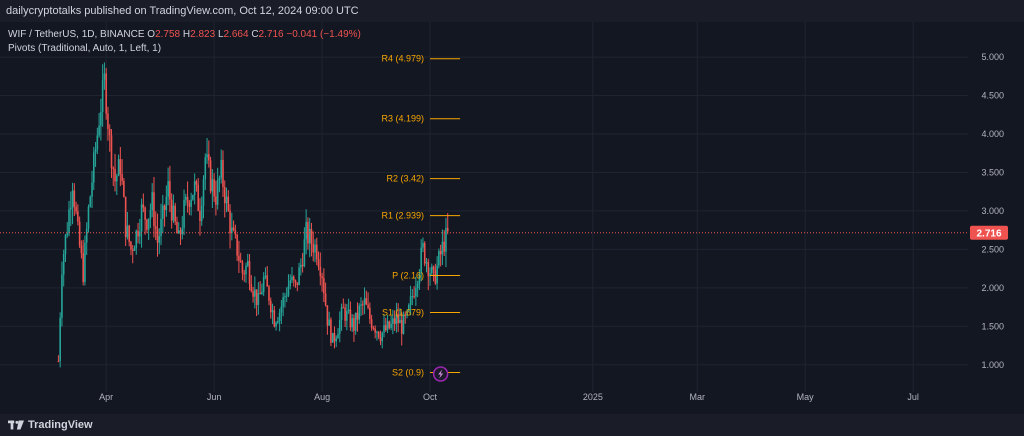 This screenshot has height=436, width=1024. I want to click on x-tick-label: May, so click(806, 397).